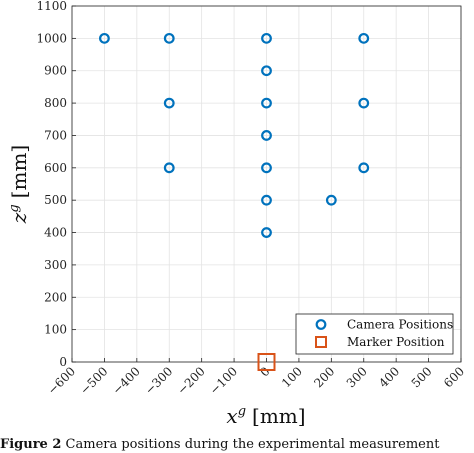 This screenshot has height=453, width=474. I want to click on y-tick-label: 800, so click(55, 103).